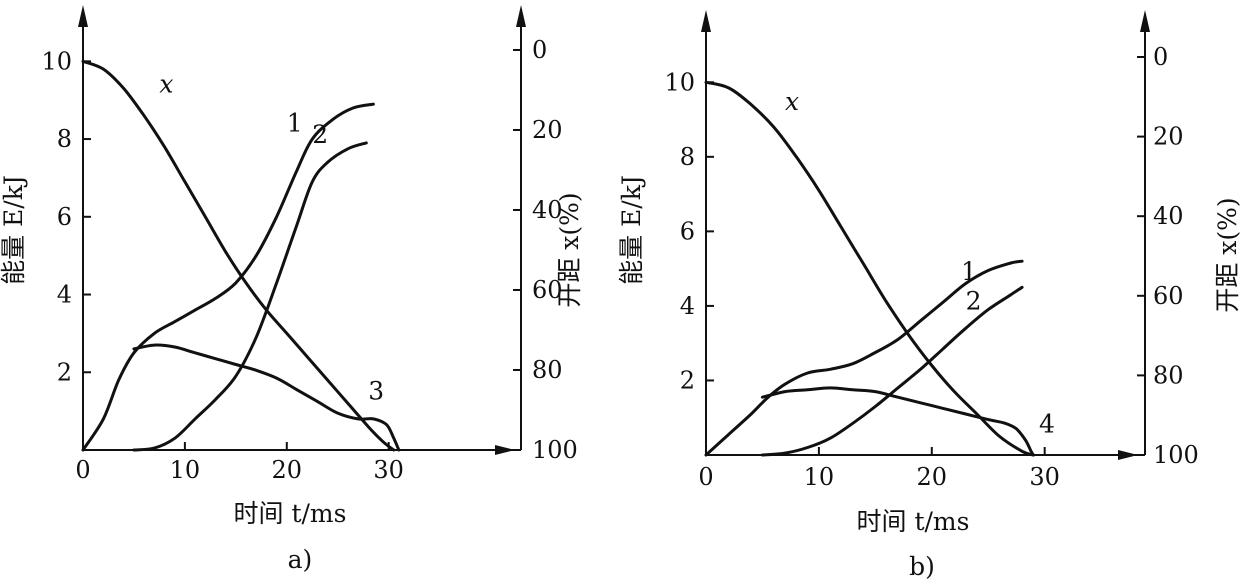 This screenshot has width=1251, height=585. Describe the element at coordinates (922, 566) in the screenshot. I see `panel-caption: b)` at that location.